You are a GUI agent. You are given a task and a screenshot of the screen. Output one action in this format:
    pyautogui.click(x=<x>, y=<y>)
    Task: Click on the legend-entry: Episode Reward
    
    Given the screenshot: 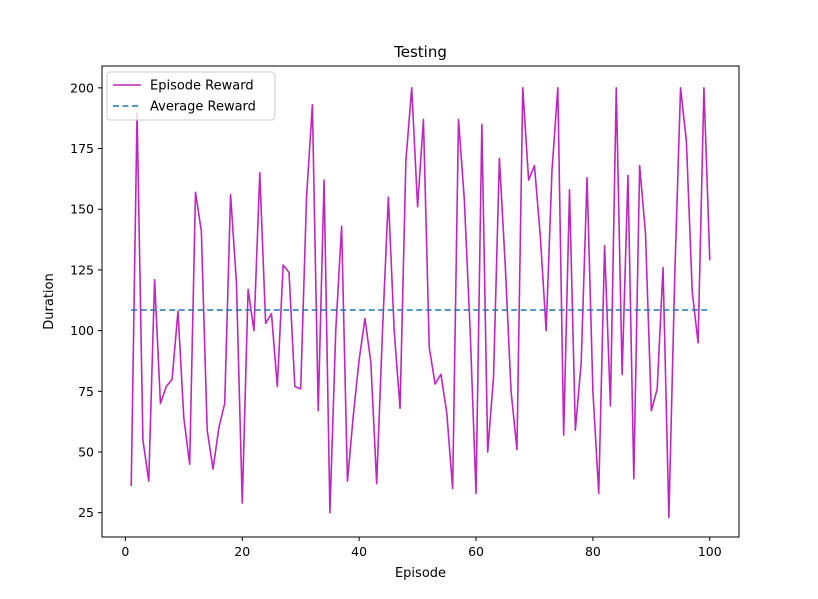 What is the action you would take?
    pyautogui.click(x=202, y=86)
    